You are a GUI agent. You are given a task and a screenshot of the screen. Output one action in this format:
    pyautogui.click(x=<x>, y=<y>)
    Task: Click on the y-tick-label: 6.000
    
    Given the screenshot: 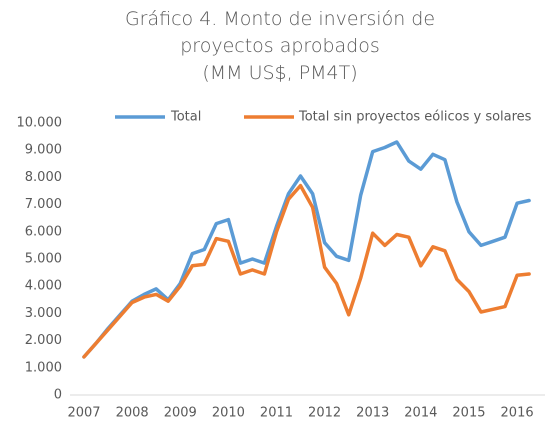 What is the action you would take?
    pyautogui.click(x=43, y=231)
    